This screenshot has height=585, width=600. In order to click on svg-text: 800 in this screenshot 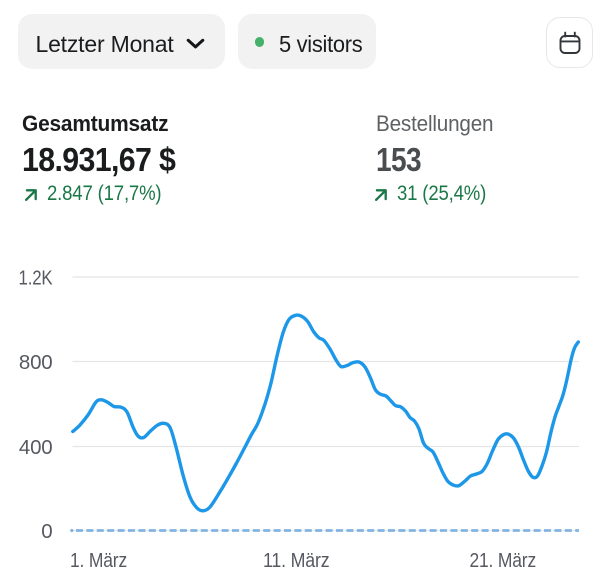, I will do `click(36, 362)`.